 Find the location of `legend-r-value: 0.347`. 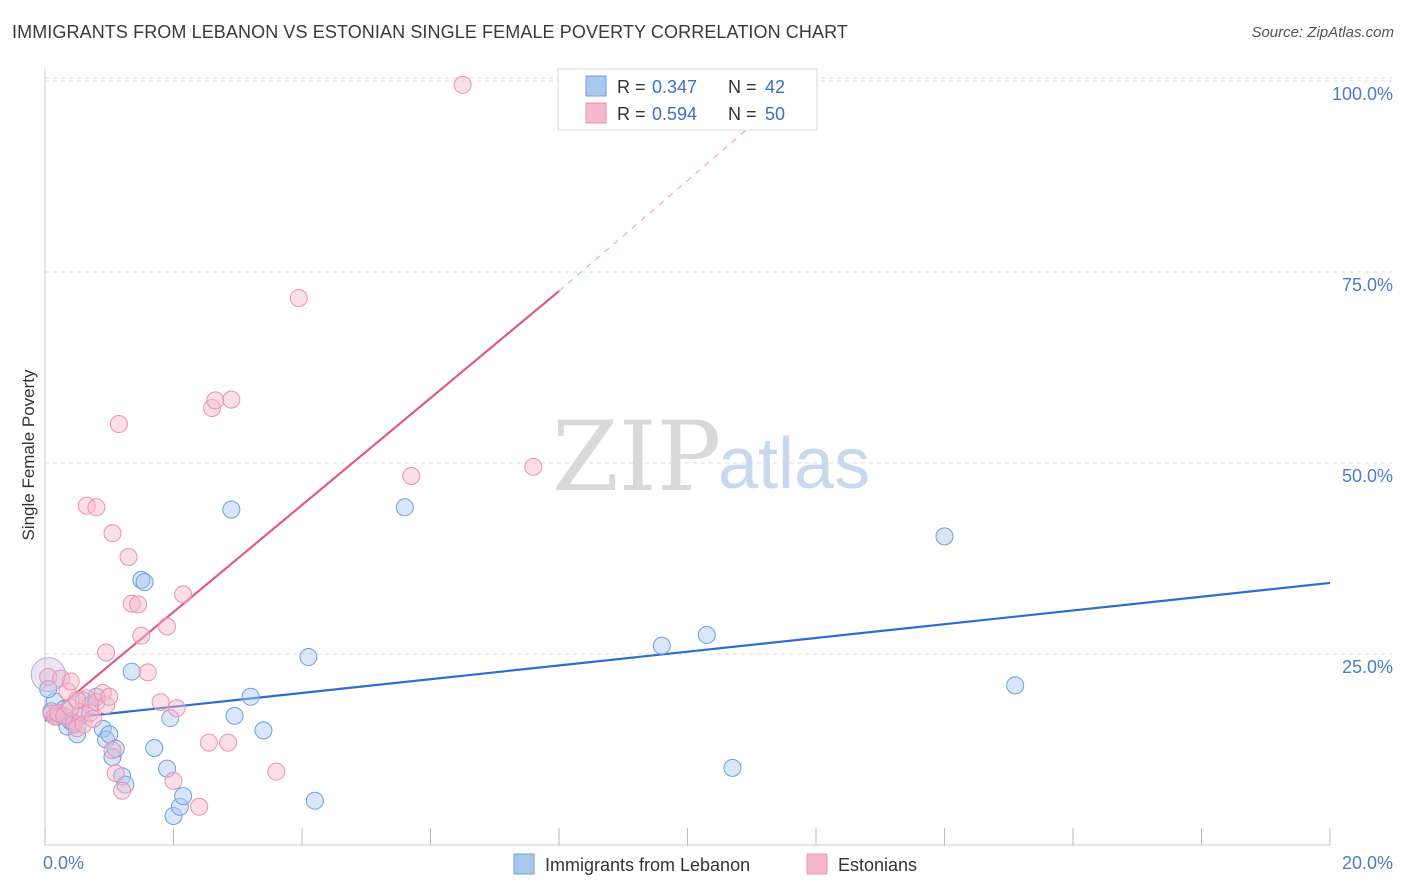

legend-r-value: 0.347 is located at coordinates (674, 87).